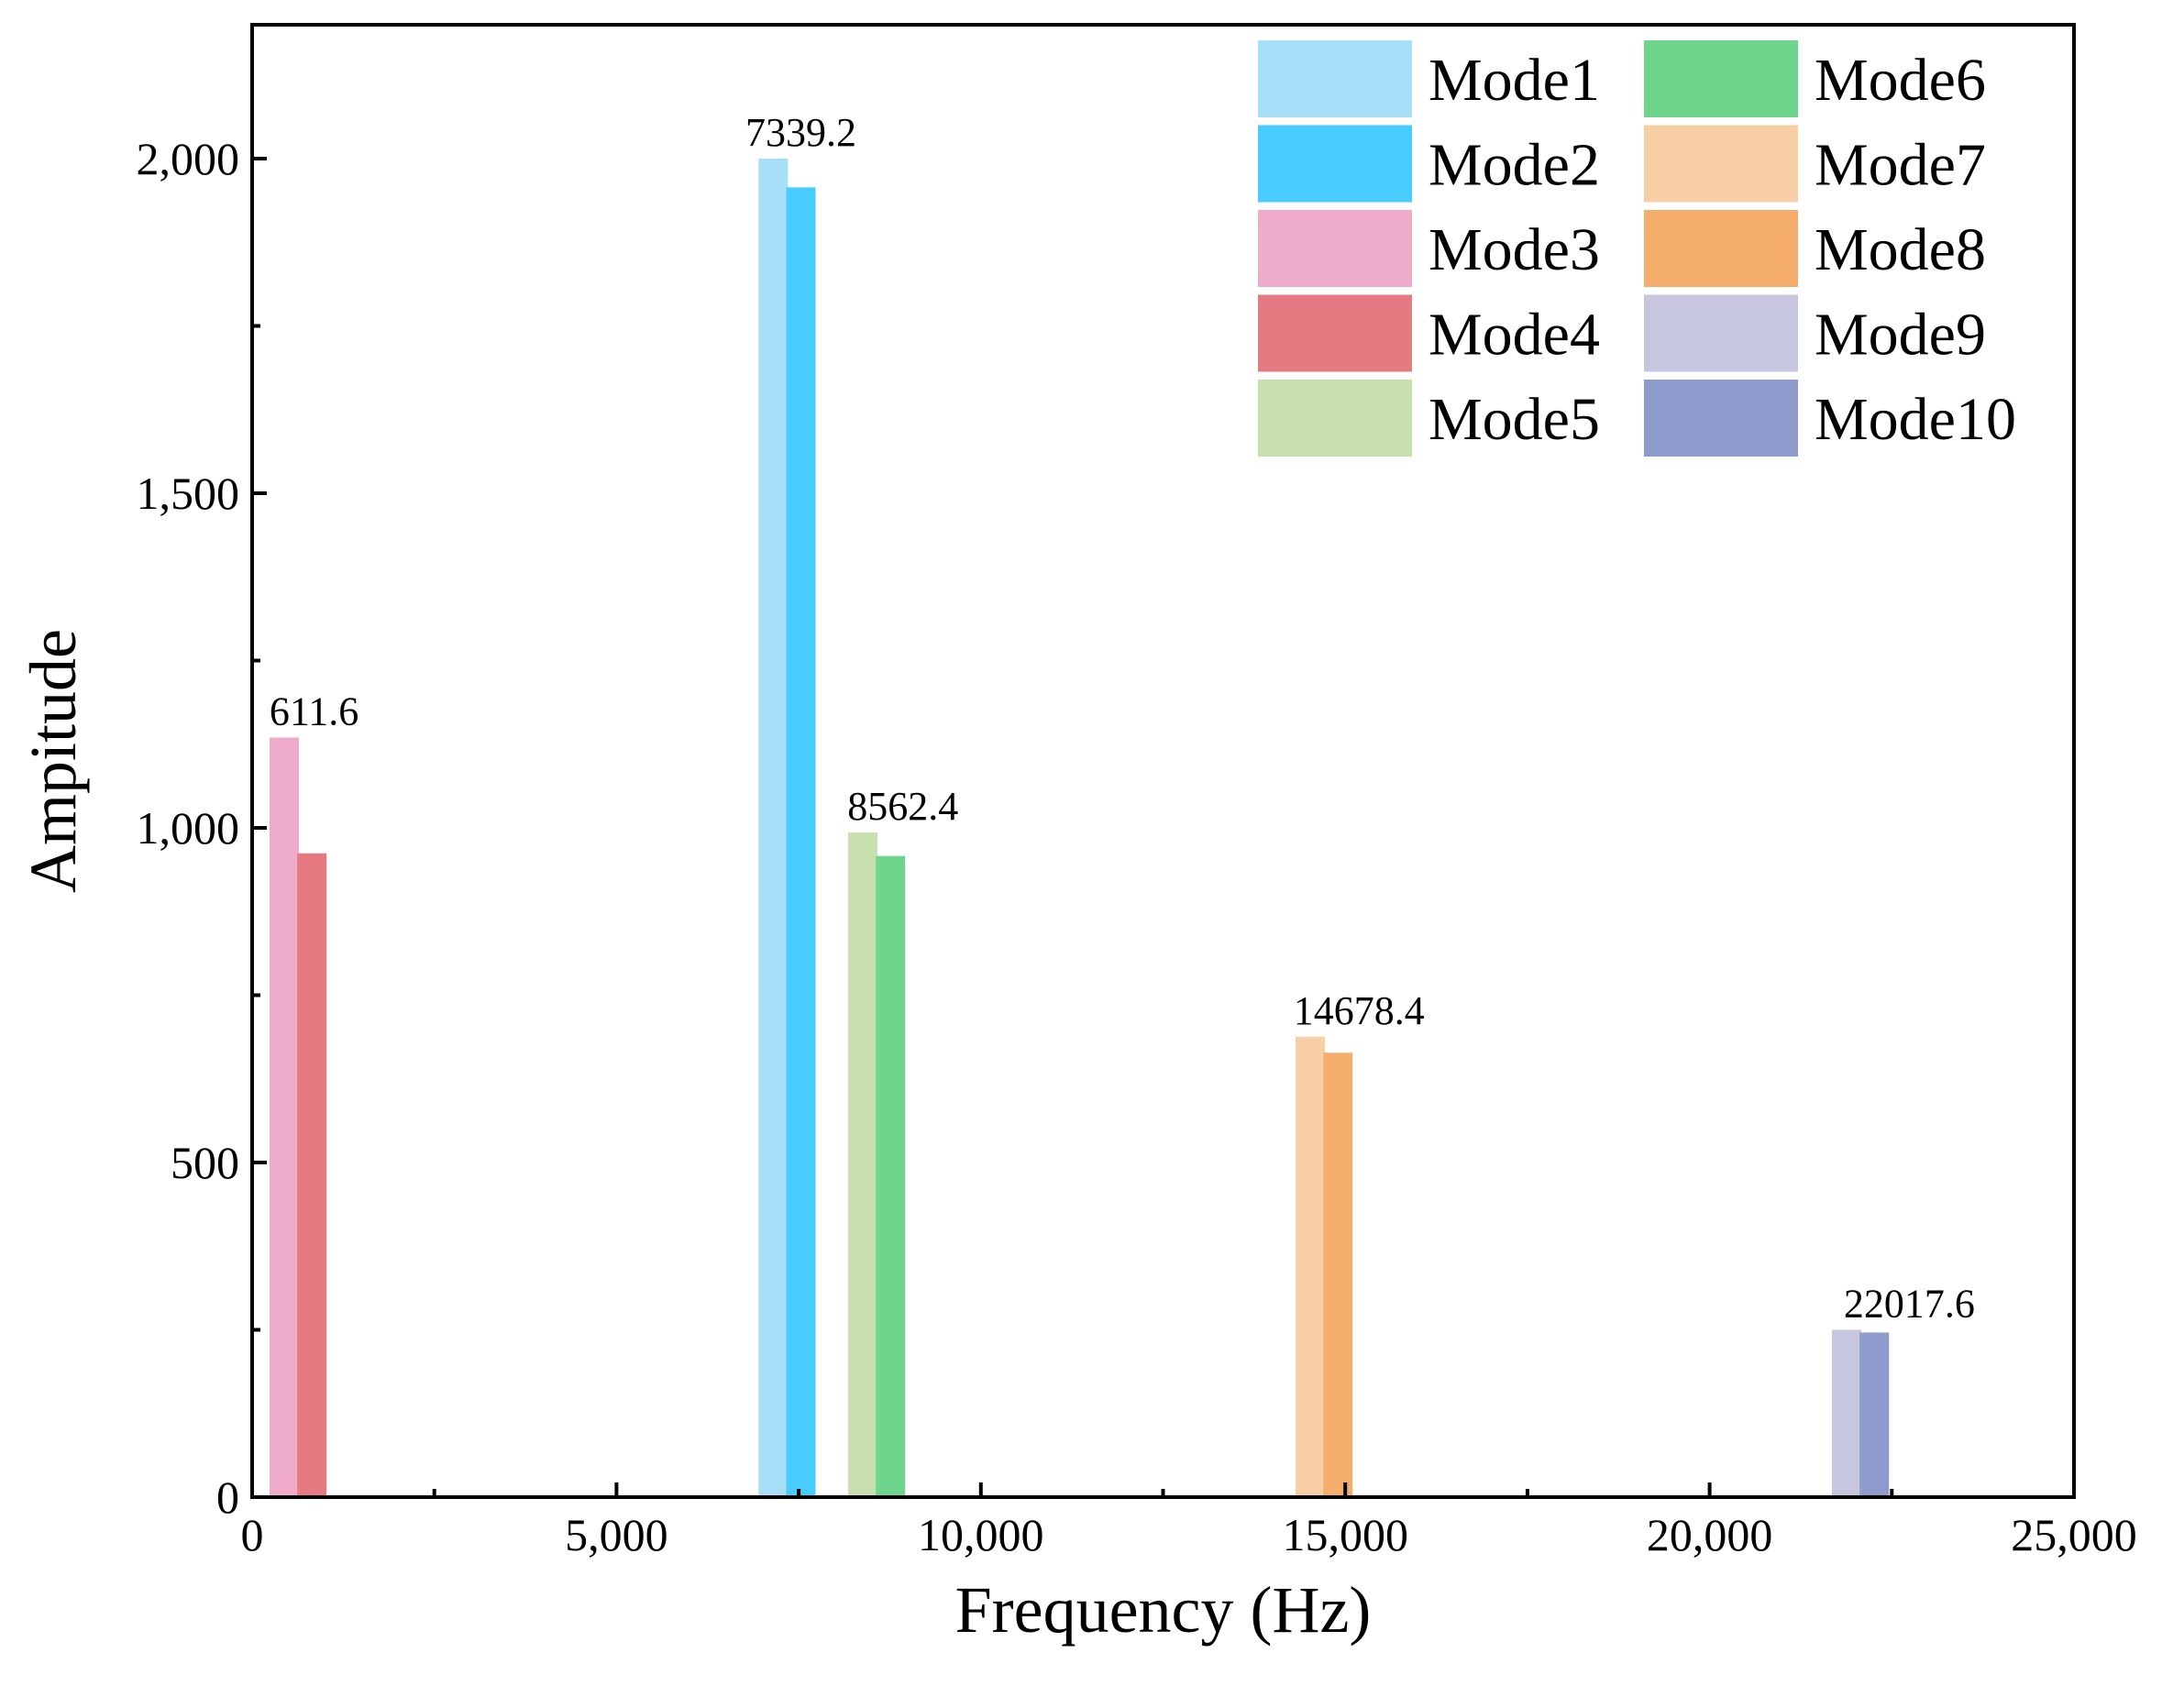 The height and width of the screenshot is (1708, 2173). What do you see at coordinates (284, 1117) in the screenshot?
I see `bar-mode3` at bounding box center [284, 1117].